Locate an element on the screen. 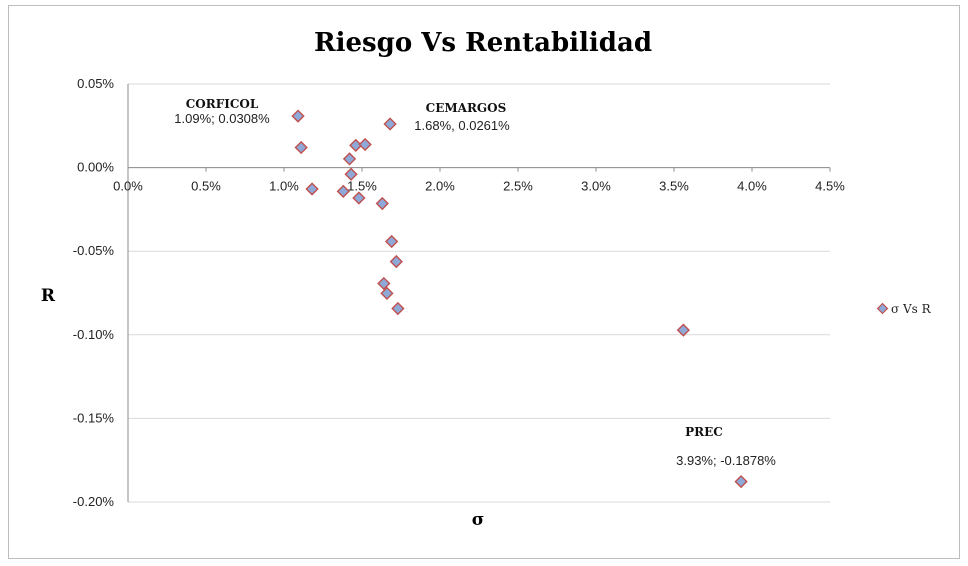 The height and width of the screenshot is (566, 968). y-tick-labels: 0.05% 0.00% -0.05% -0.10% -0.15% -0.20% is located at coordinates (94, 292).